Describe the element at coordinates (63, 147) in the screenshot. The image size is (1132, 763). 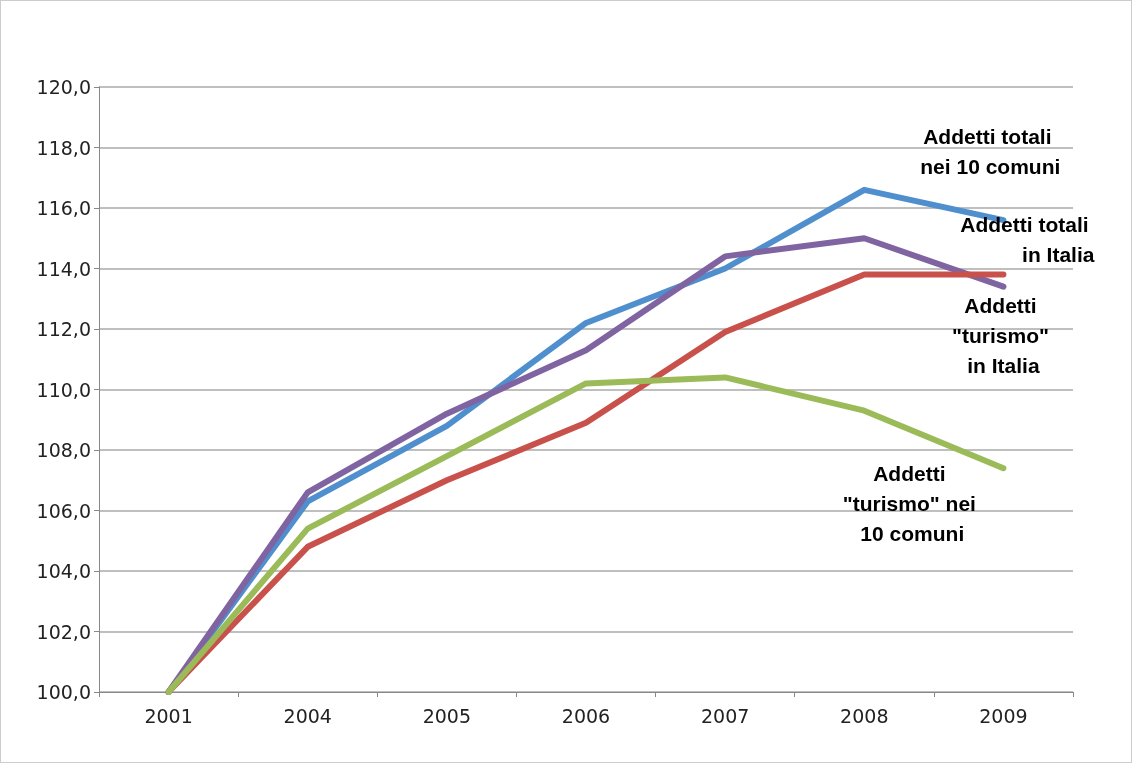
I see `y-tick-label: 118,0` at that location.